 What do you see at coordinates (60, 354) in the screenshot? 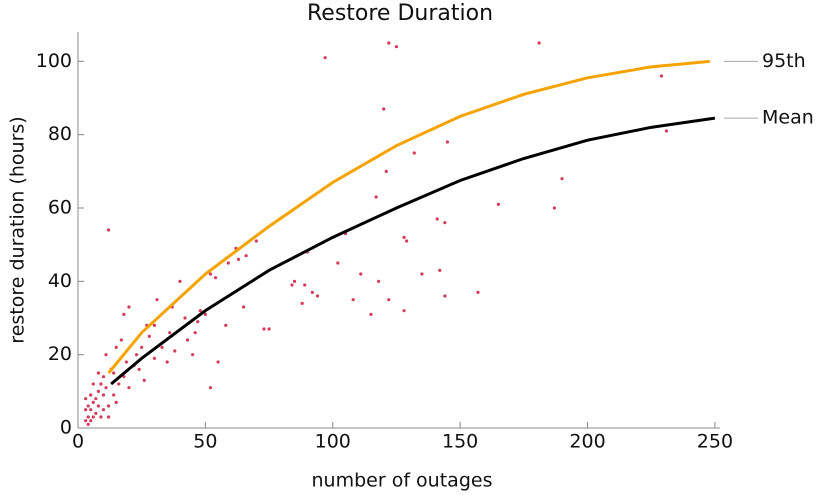
I see `y-tick-label: 20` at bounding box center [60, 354].